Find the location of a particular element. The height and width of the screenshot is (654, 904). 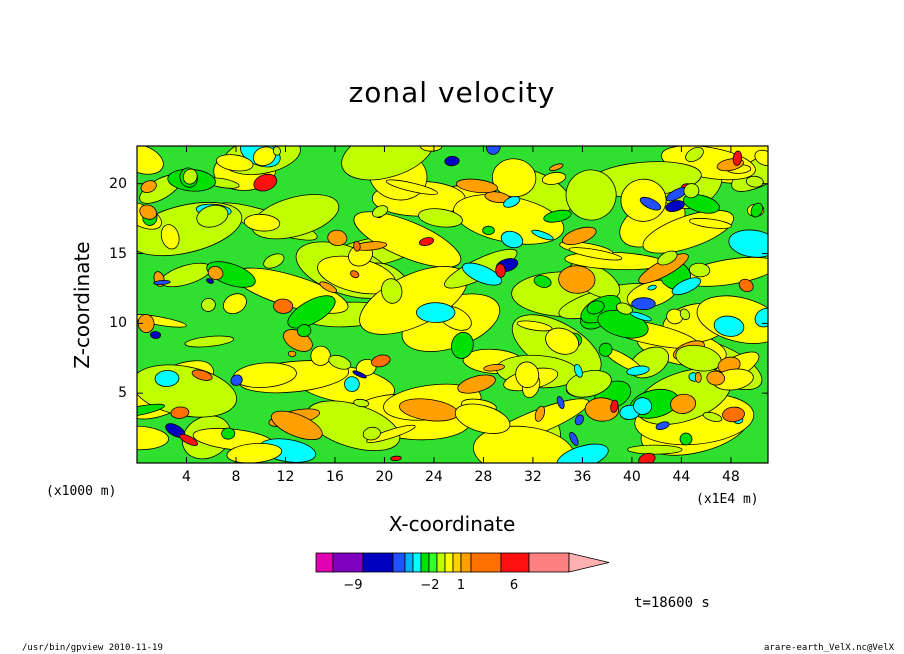

x-tick-label: 48 is located at coordinates (730, 477).